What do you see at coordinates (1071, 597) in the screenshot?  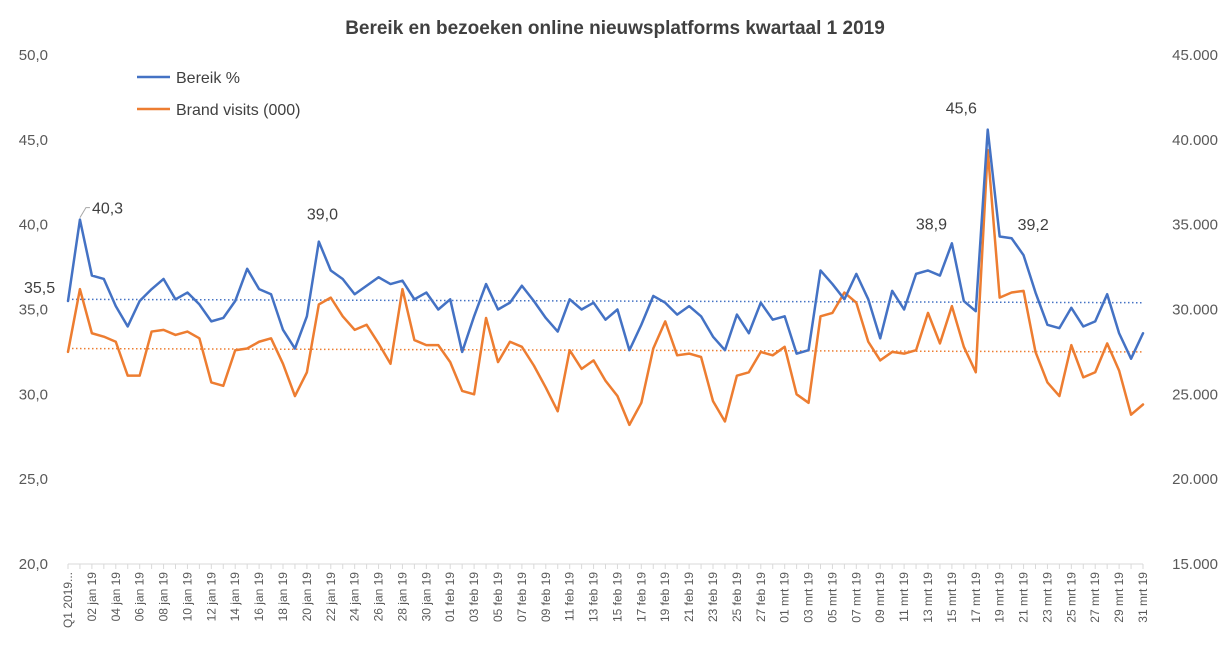 I see `x-tick-label: 25 mrt 19` at bounding box center [1071, 597].